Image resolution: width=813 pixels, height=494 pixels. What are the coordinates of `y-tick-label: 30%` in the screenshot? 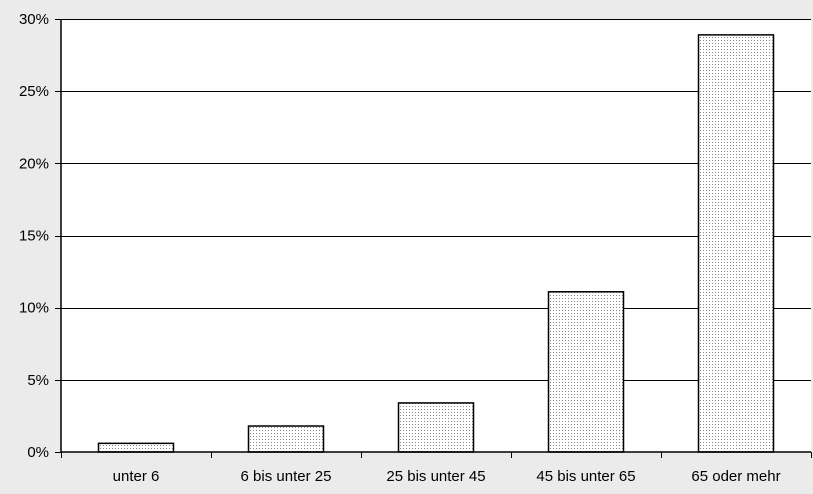 It's located at (34, 19).